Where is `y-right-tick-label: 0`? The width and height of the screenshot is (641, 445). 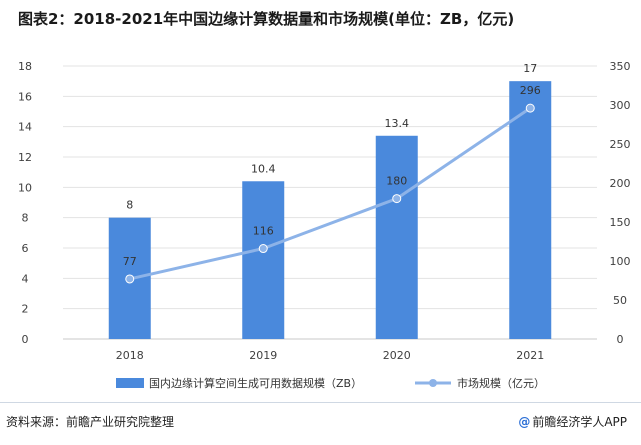 y-right-tick-label: 0 is located at coordinates (620, 339).